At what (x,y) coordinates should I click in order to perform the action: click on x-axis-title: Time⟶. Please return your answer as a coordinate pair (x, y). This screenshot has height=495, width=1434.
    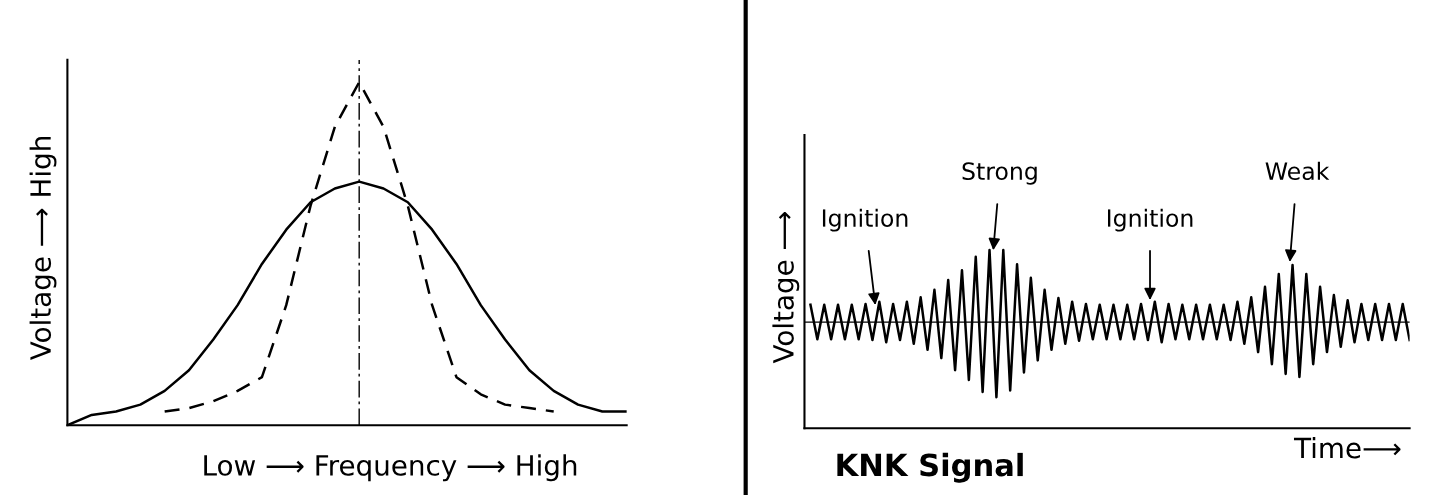
    Looking at the image, I should click on (1347, 448).